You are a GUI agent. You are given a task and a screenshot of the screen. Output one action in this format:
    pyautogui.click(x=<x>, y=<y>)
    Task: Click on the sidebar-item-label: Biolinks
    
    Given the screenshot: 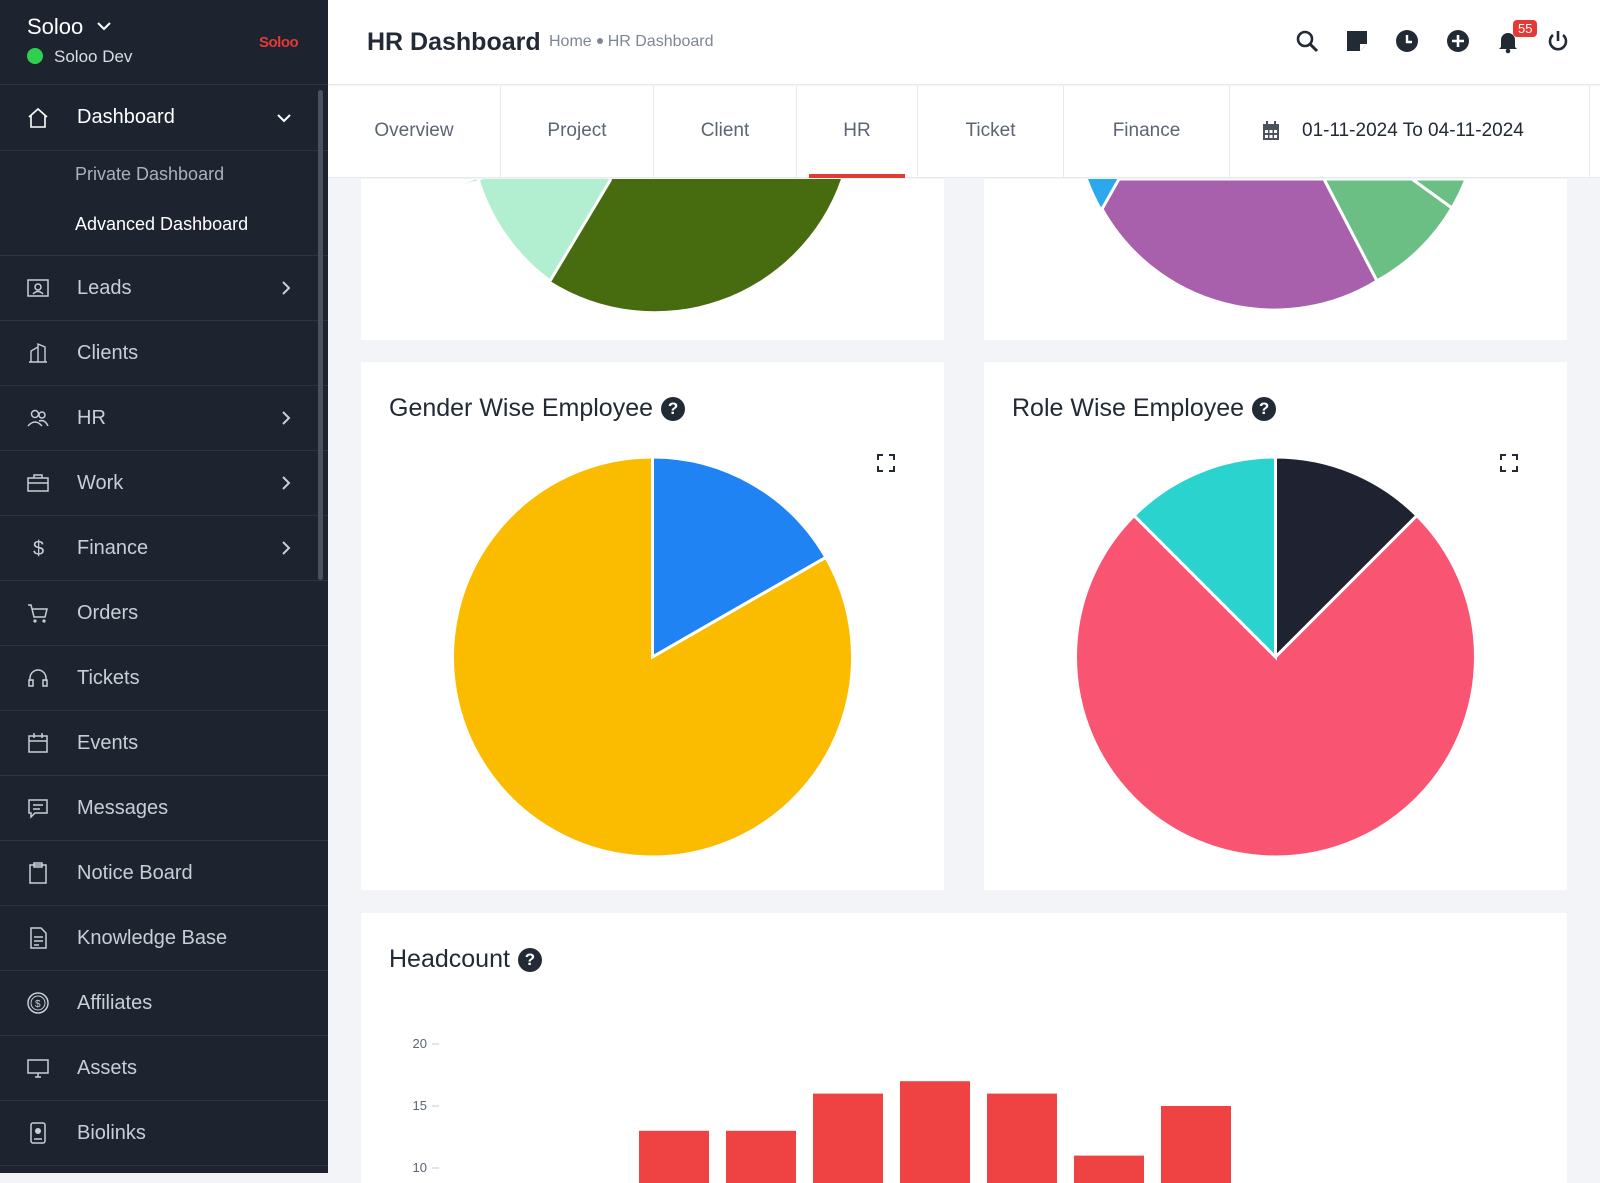 What is the action you would take?
    pyautogui.click(x=111, y=1132)
    